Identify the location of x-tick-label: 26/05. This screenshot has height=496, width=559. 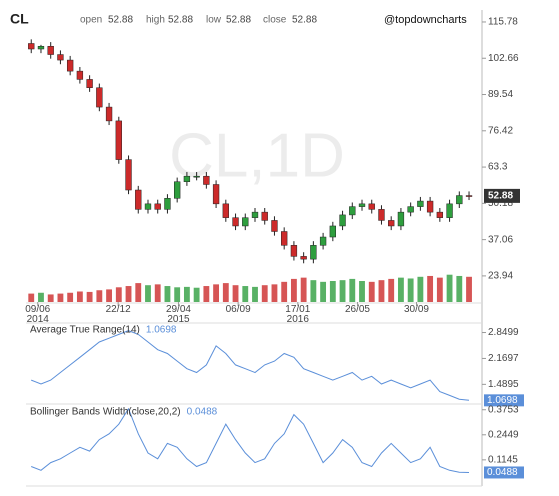
(357, 309).